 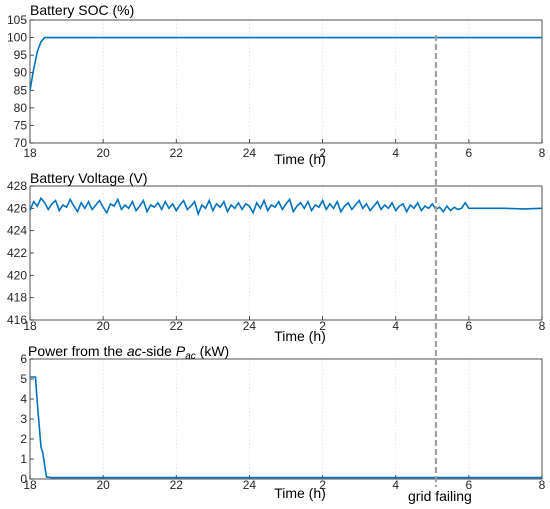 What do you see at coordinates (23, 379) in the screenshot?
I see `y-tick-label: 5` at bounding box center [23, 379].